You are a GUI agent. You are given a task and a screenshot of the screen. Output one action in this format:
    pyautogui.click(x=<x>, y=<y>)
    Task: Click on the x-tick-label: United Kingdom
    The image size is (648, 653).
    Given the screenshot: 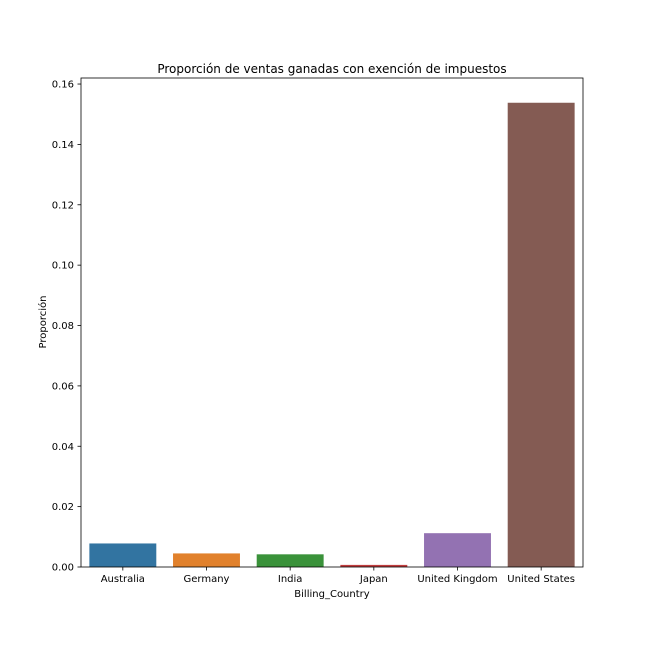 What is the action you would take?
    pyautogui.click(x=457, y=579)
    